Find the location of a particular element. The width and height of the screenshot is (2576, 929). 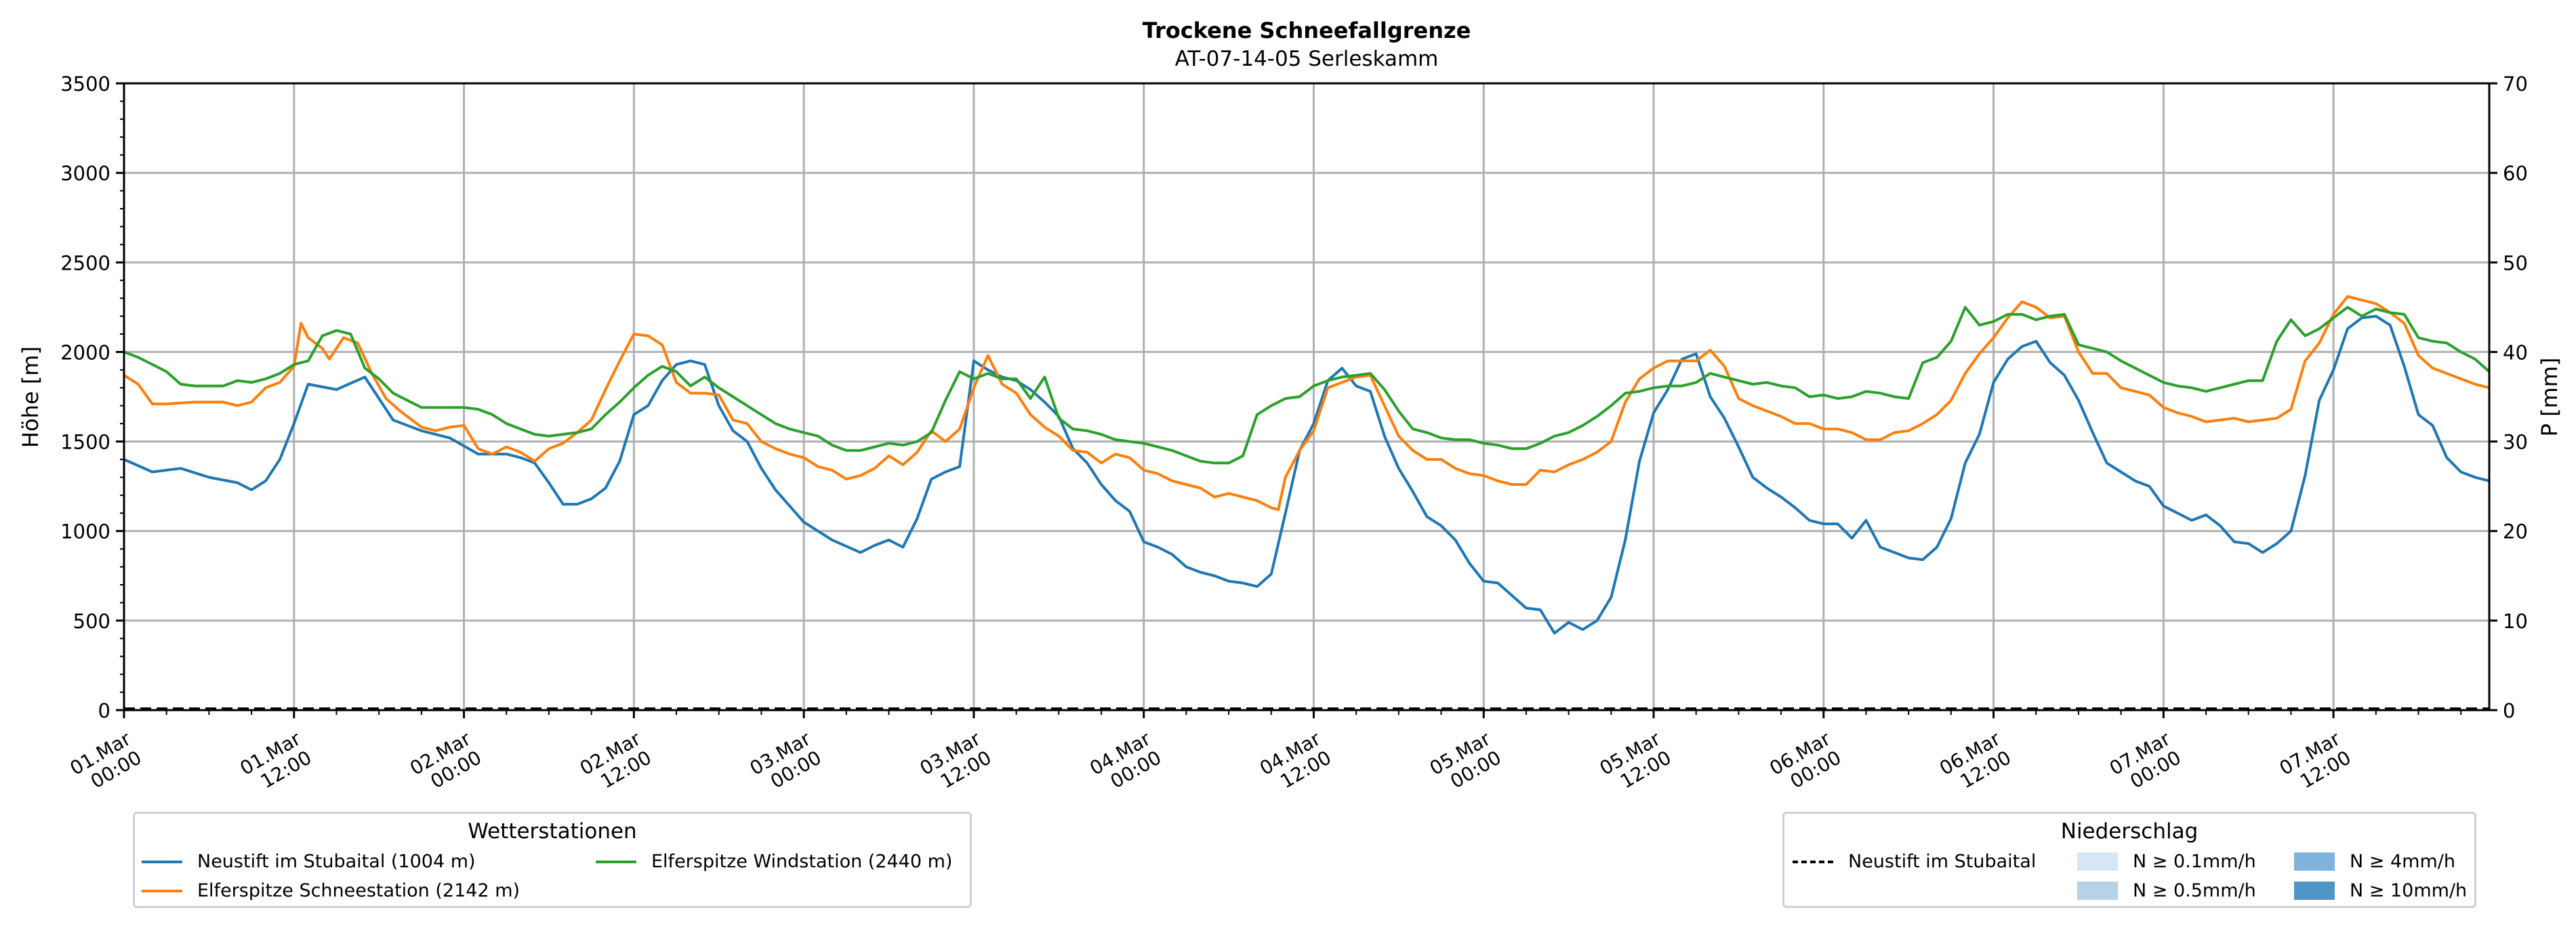

legend-swatch-elferspitze-schneestation is located at coordinates (162, 890).